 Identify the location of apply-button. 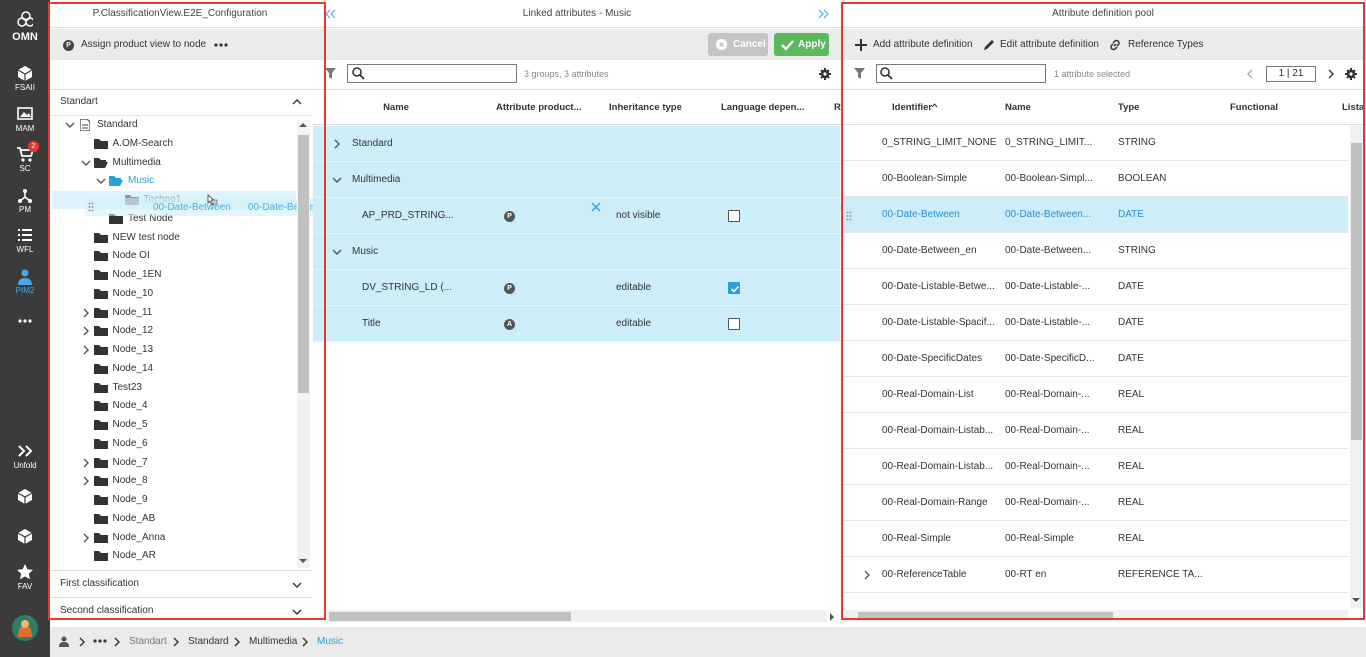
(801, 44).